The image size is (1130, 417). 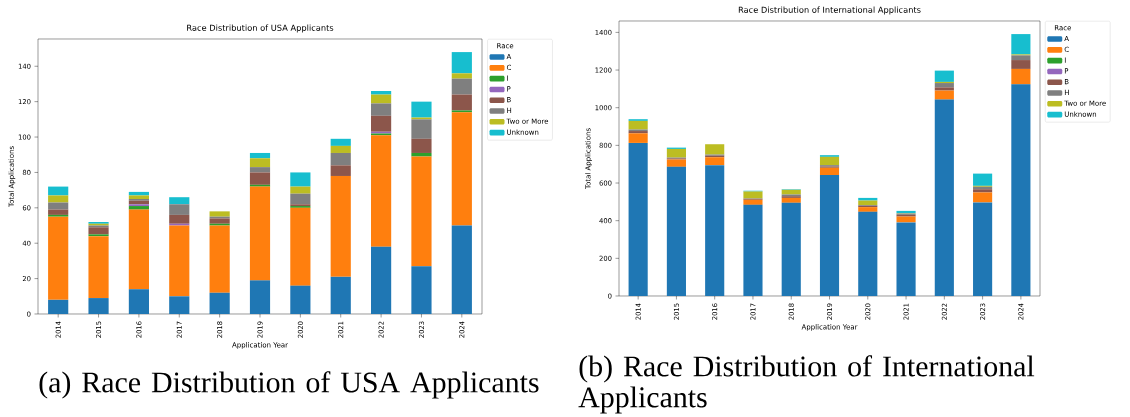 I want to click on chart-title: Race Distribution of USA Applicants, so click(x=260, y=28).